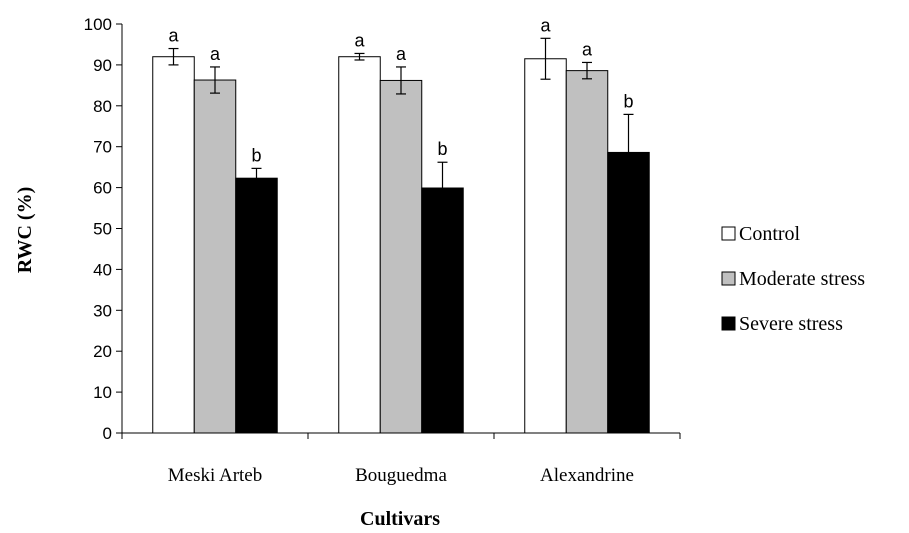 The width and height of the screenshot is (909, 533). Describe the element at coordinates (102, 310) in the screenshot. I see `y-tick-label: 30` at that location.